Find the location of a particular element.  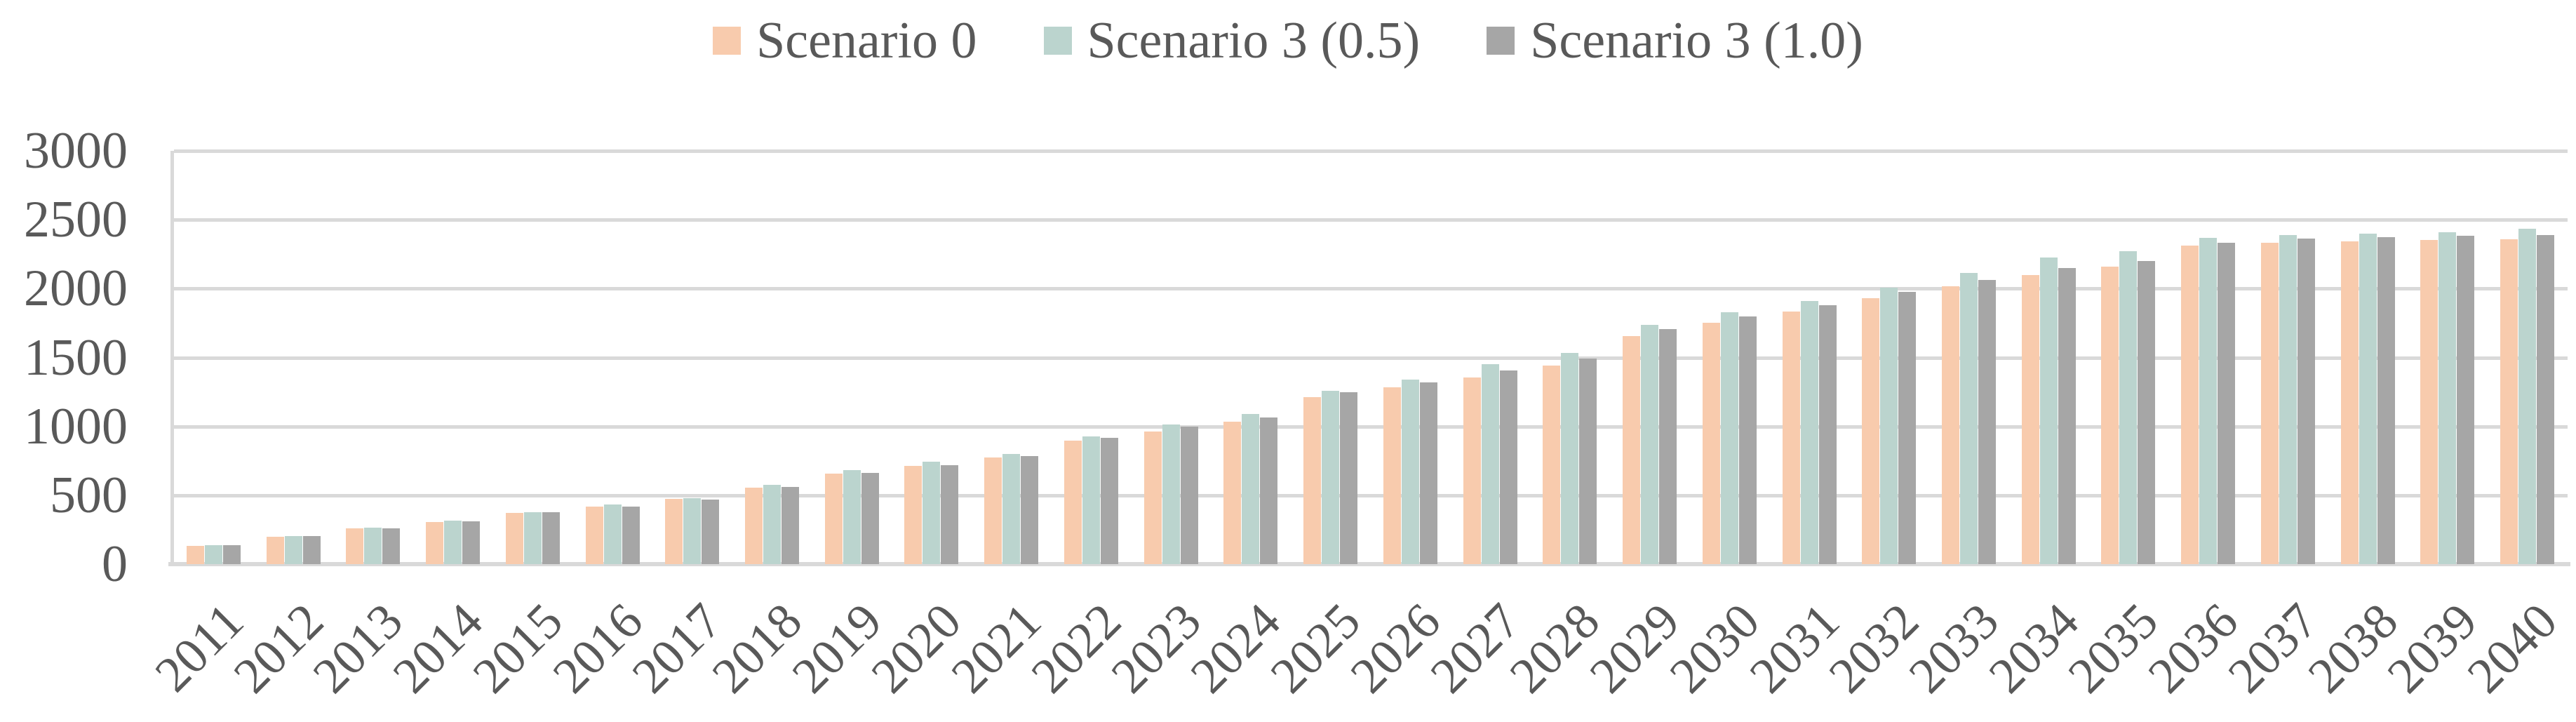

legend-item-scenario-3-10: Scenario 3 (1.0) is located at coordinates (1675, 41).